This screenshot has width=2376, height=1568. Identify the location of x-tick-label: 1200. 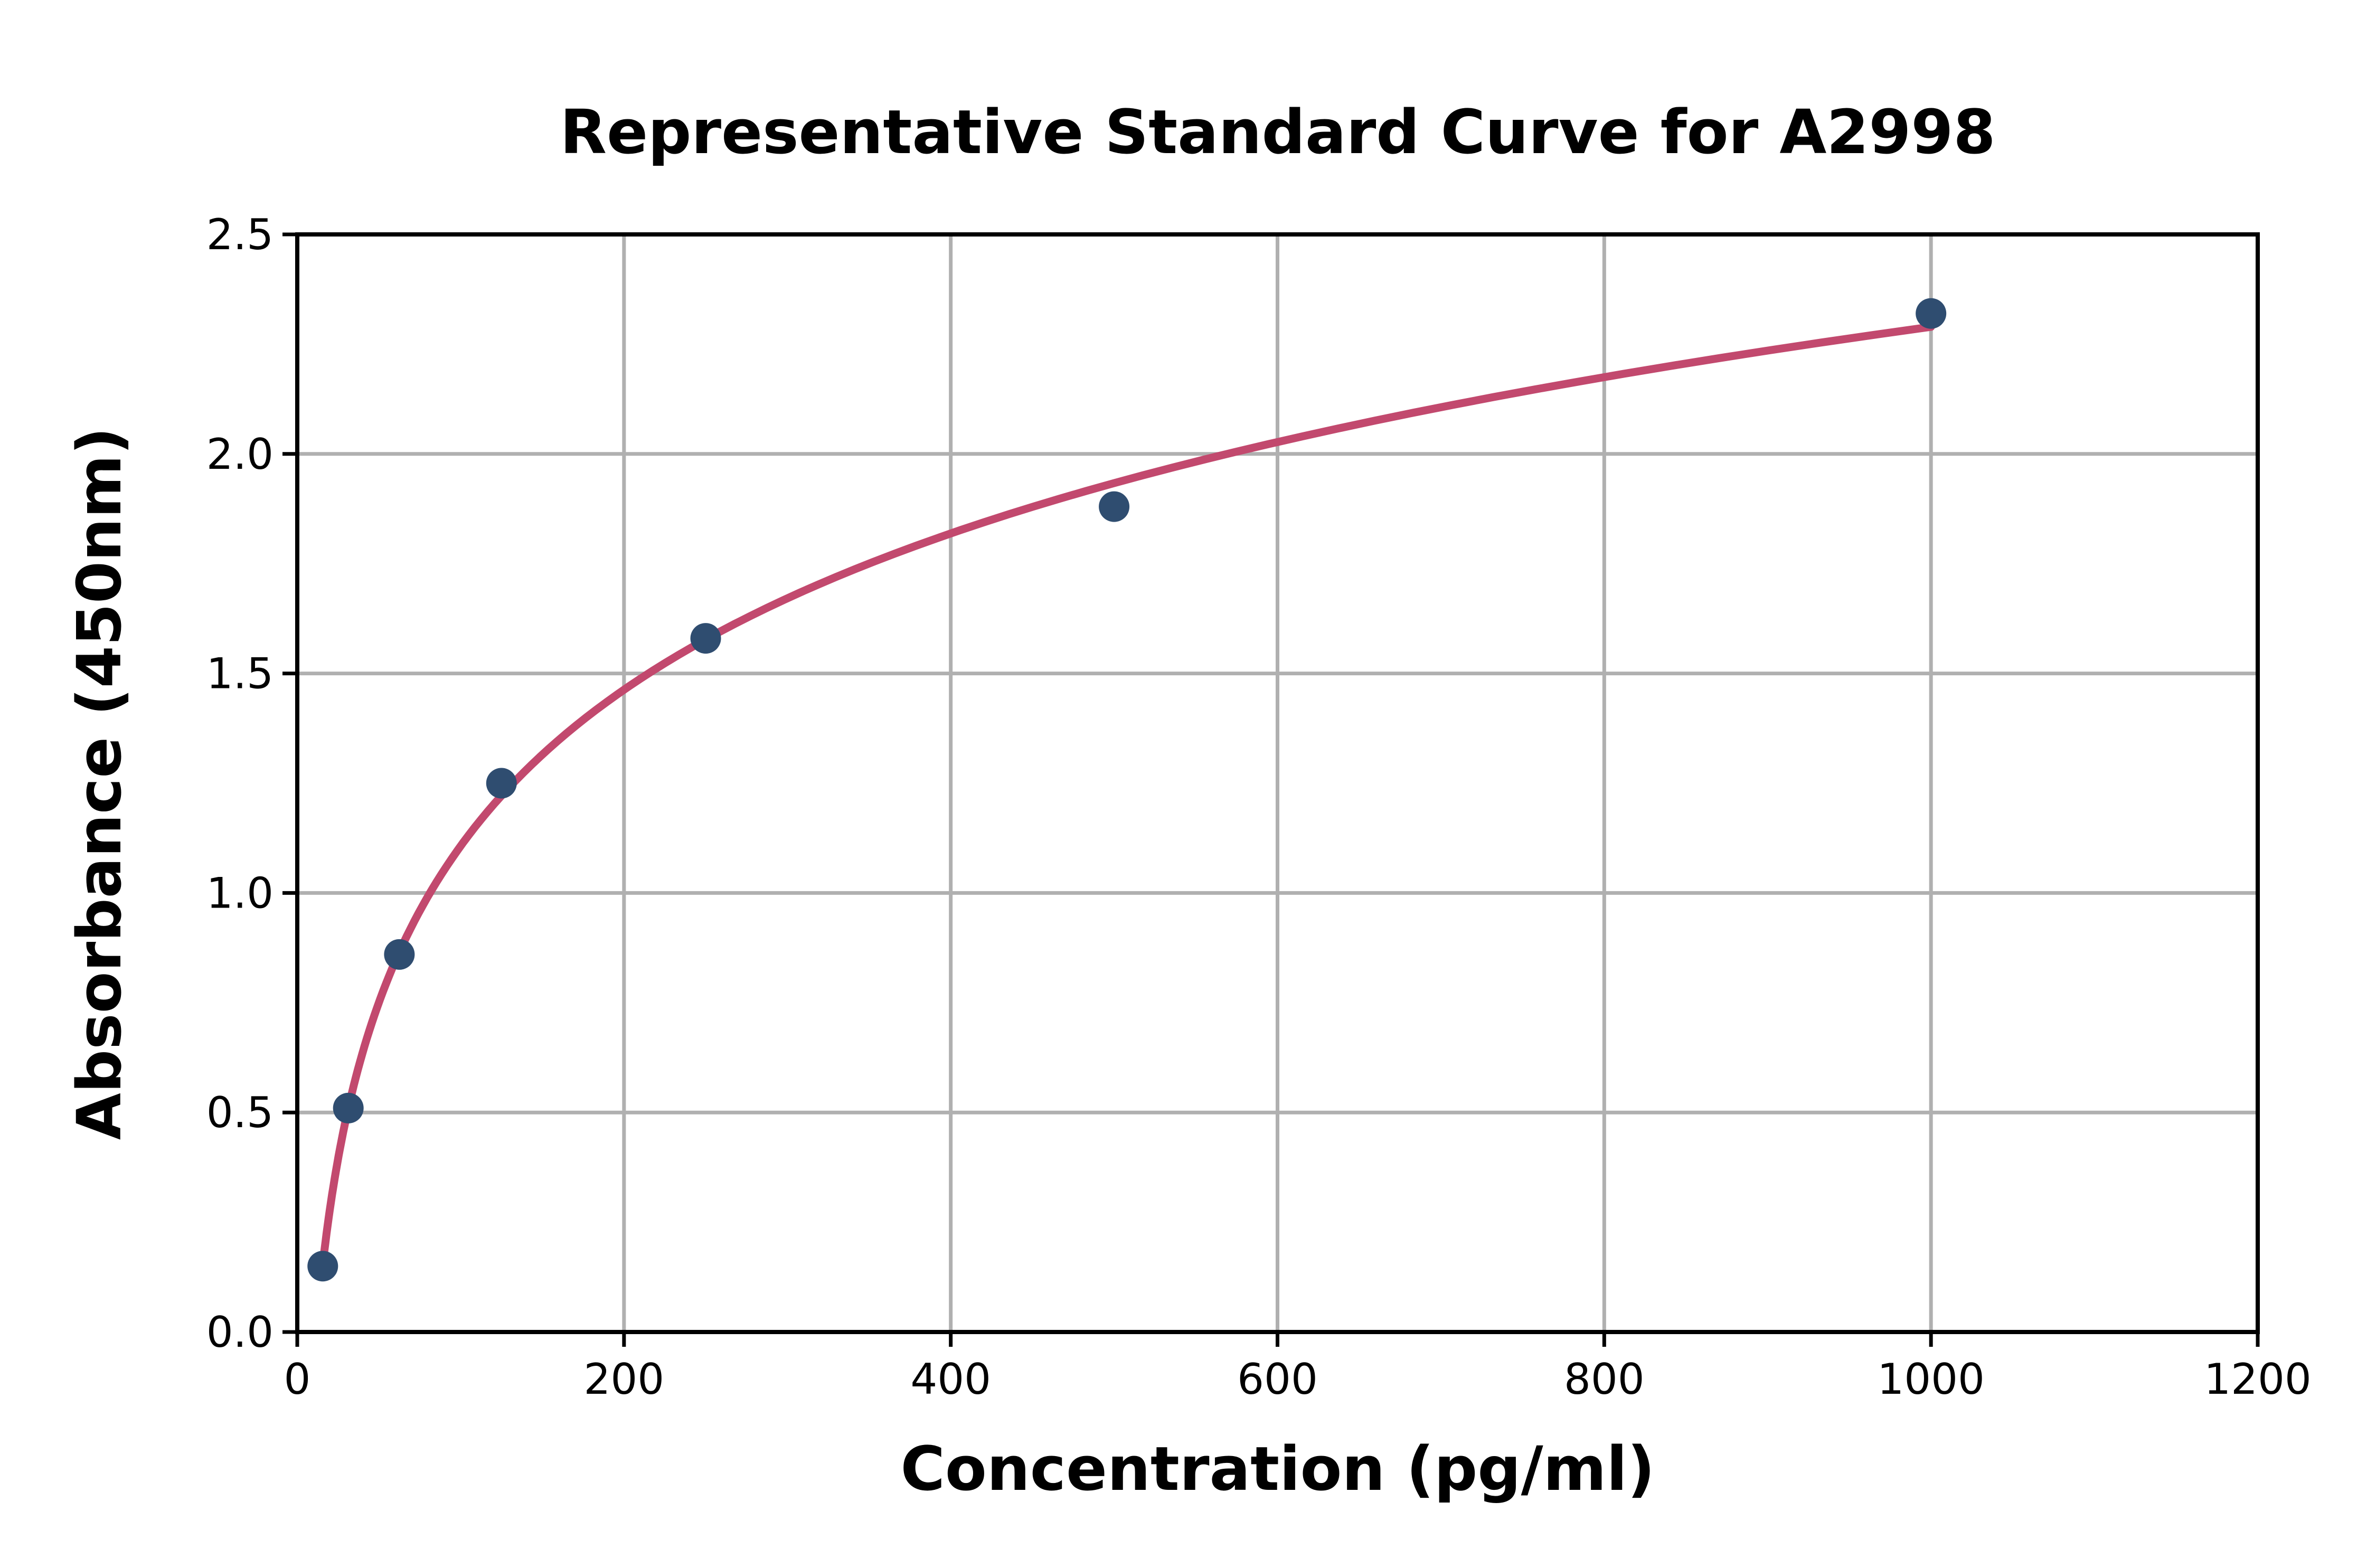
(2258, 1380).